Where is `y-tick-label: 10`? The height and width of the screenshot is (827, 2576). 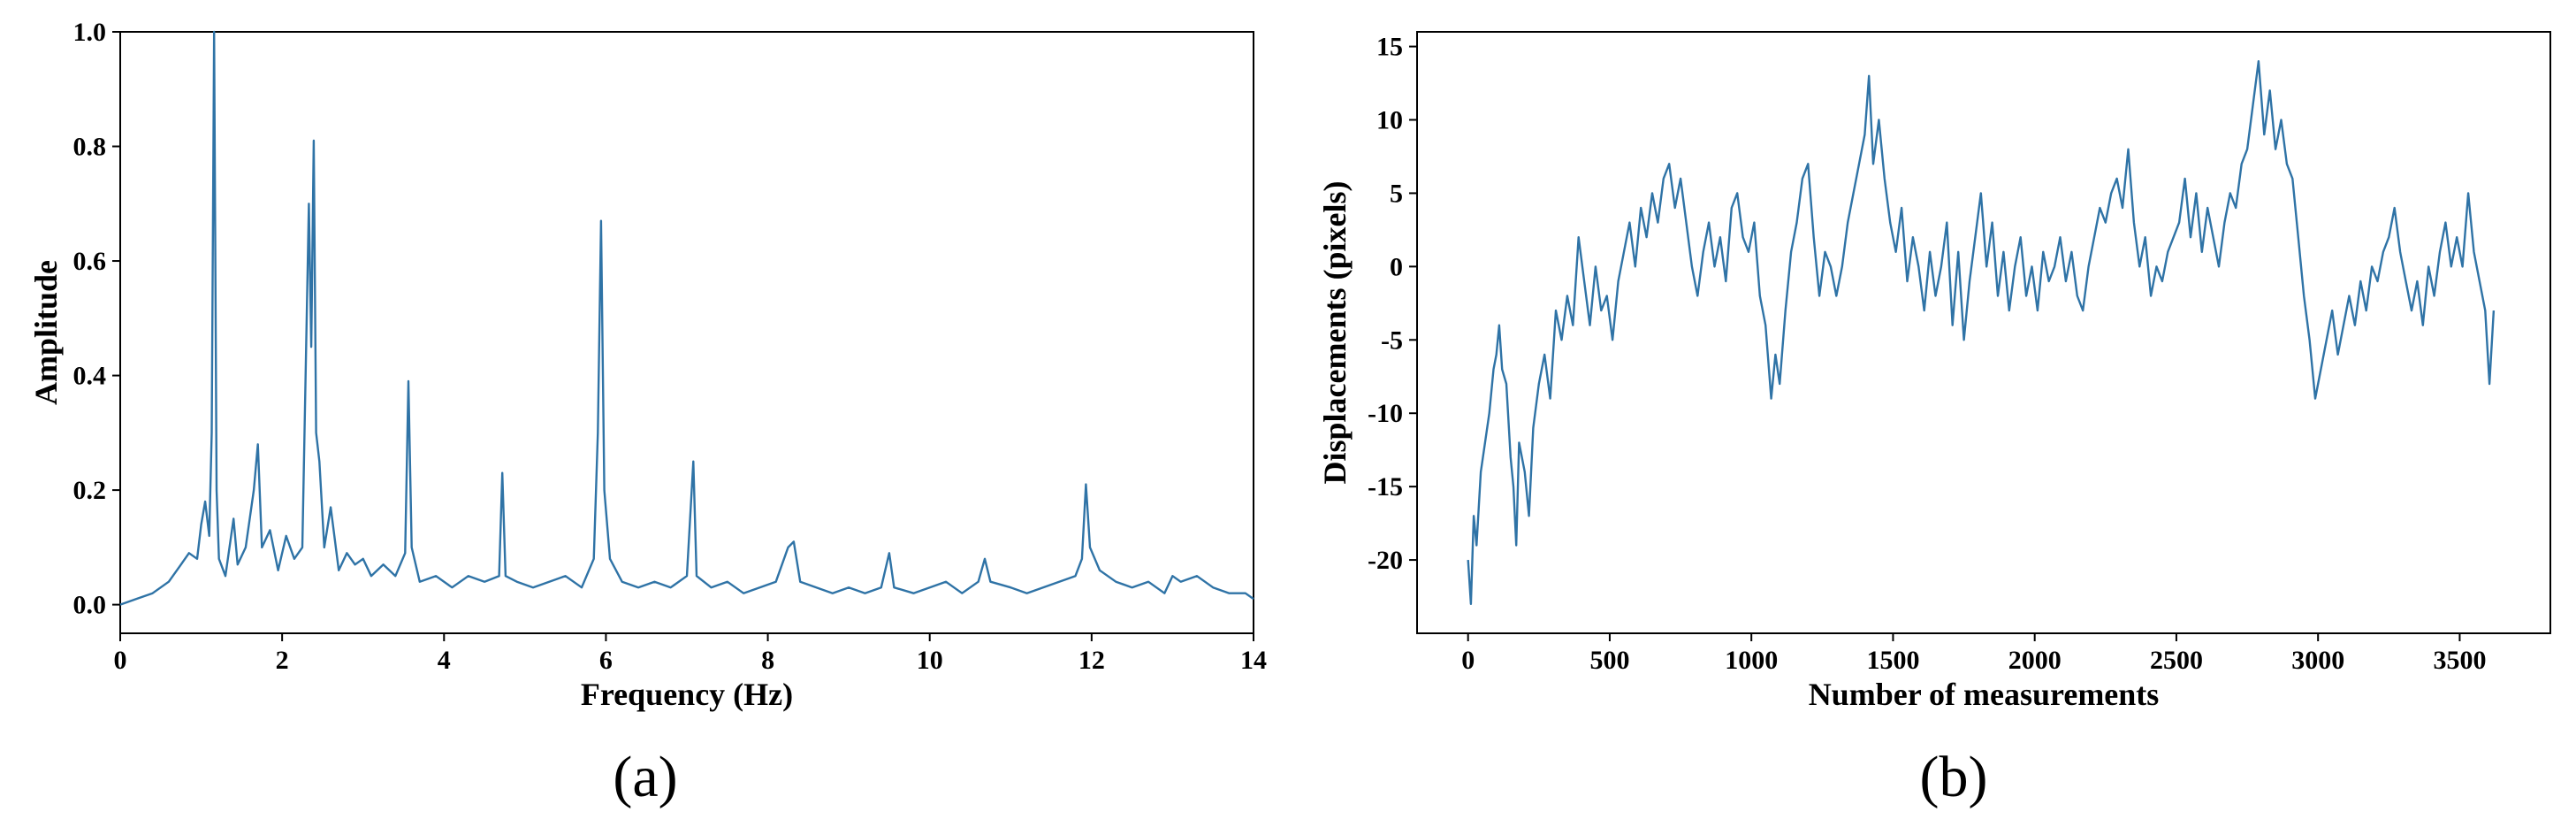
y-tick-label: 10 is located at coordinates (1389, 120).